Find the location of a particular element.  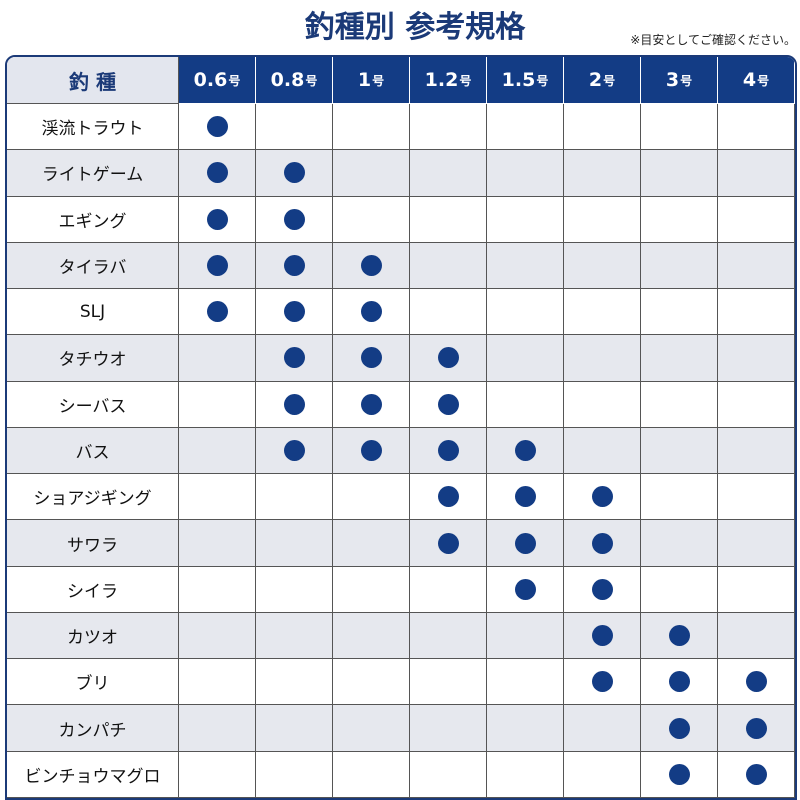

column-header: 0.8 号 is located at coordinates (294, 80).